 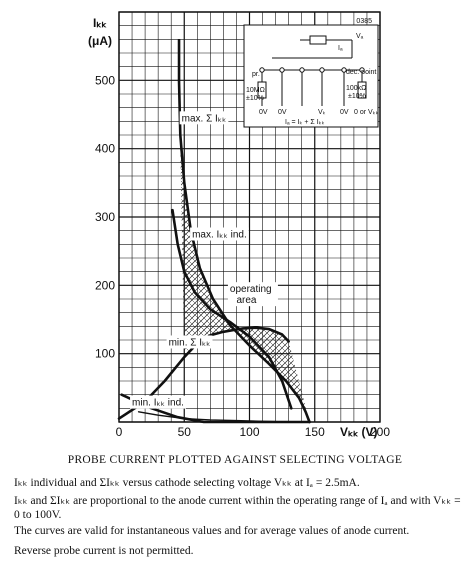 I want to click on operating-area-label-2: area, so click(x=246, y=300).